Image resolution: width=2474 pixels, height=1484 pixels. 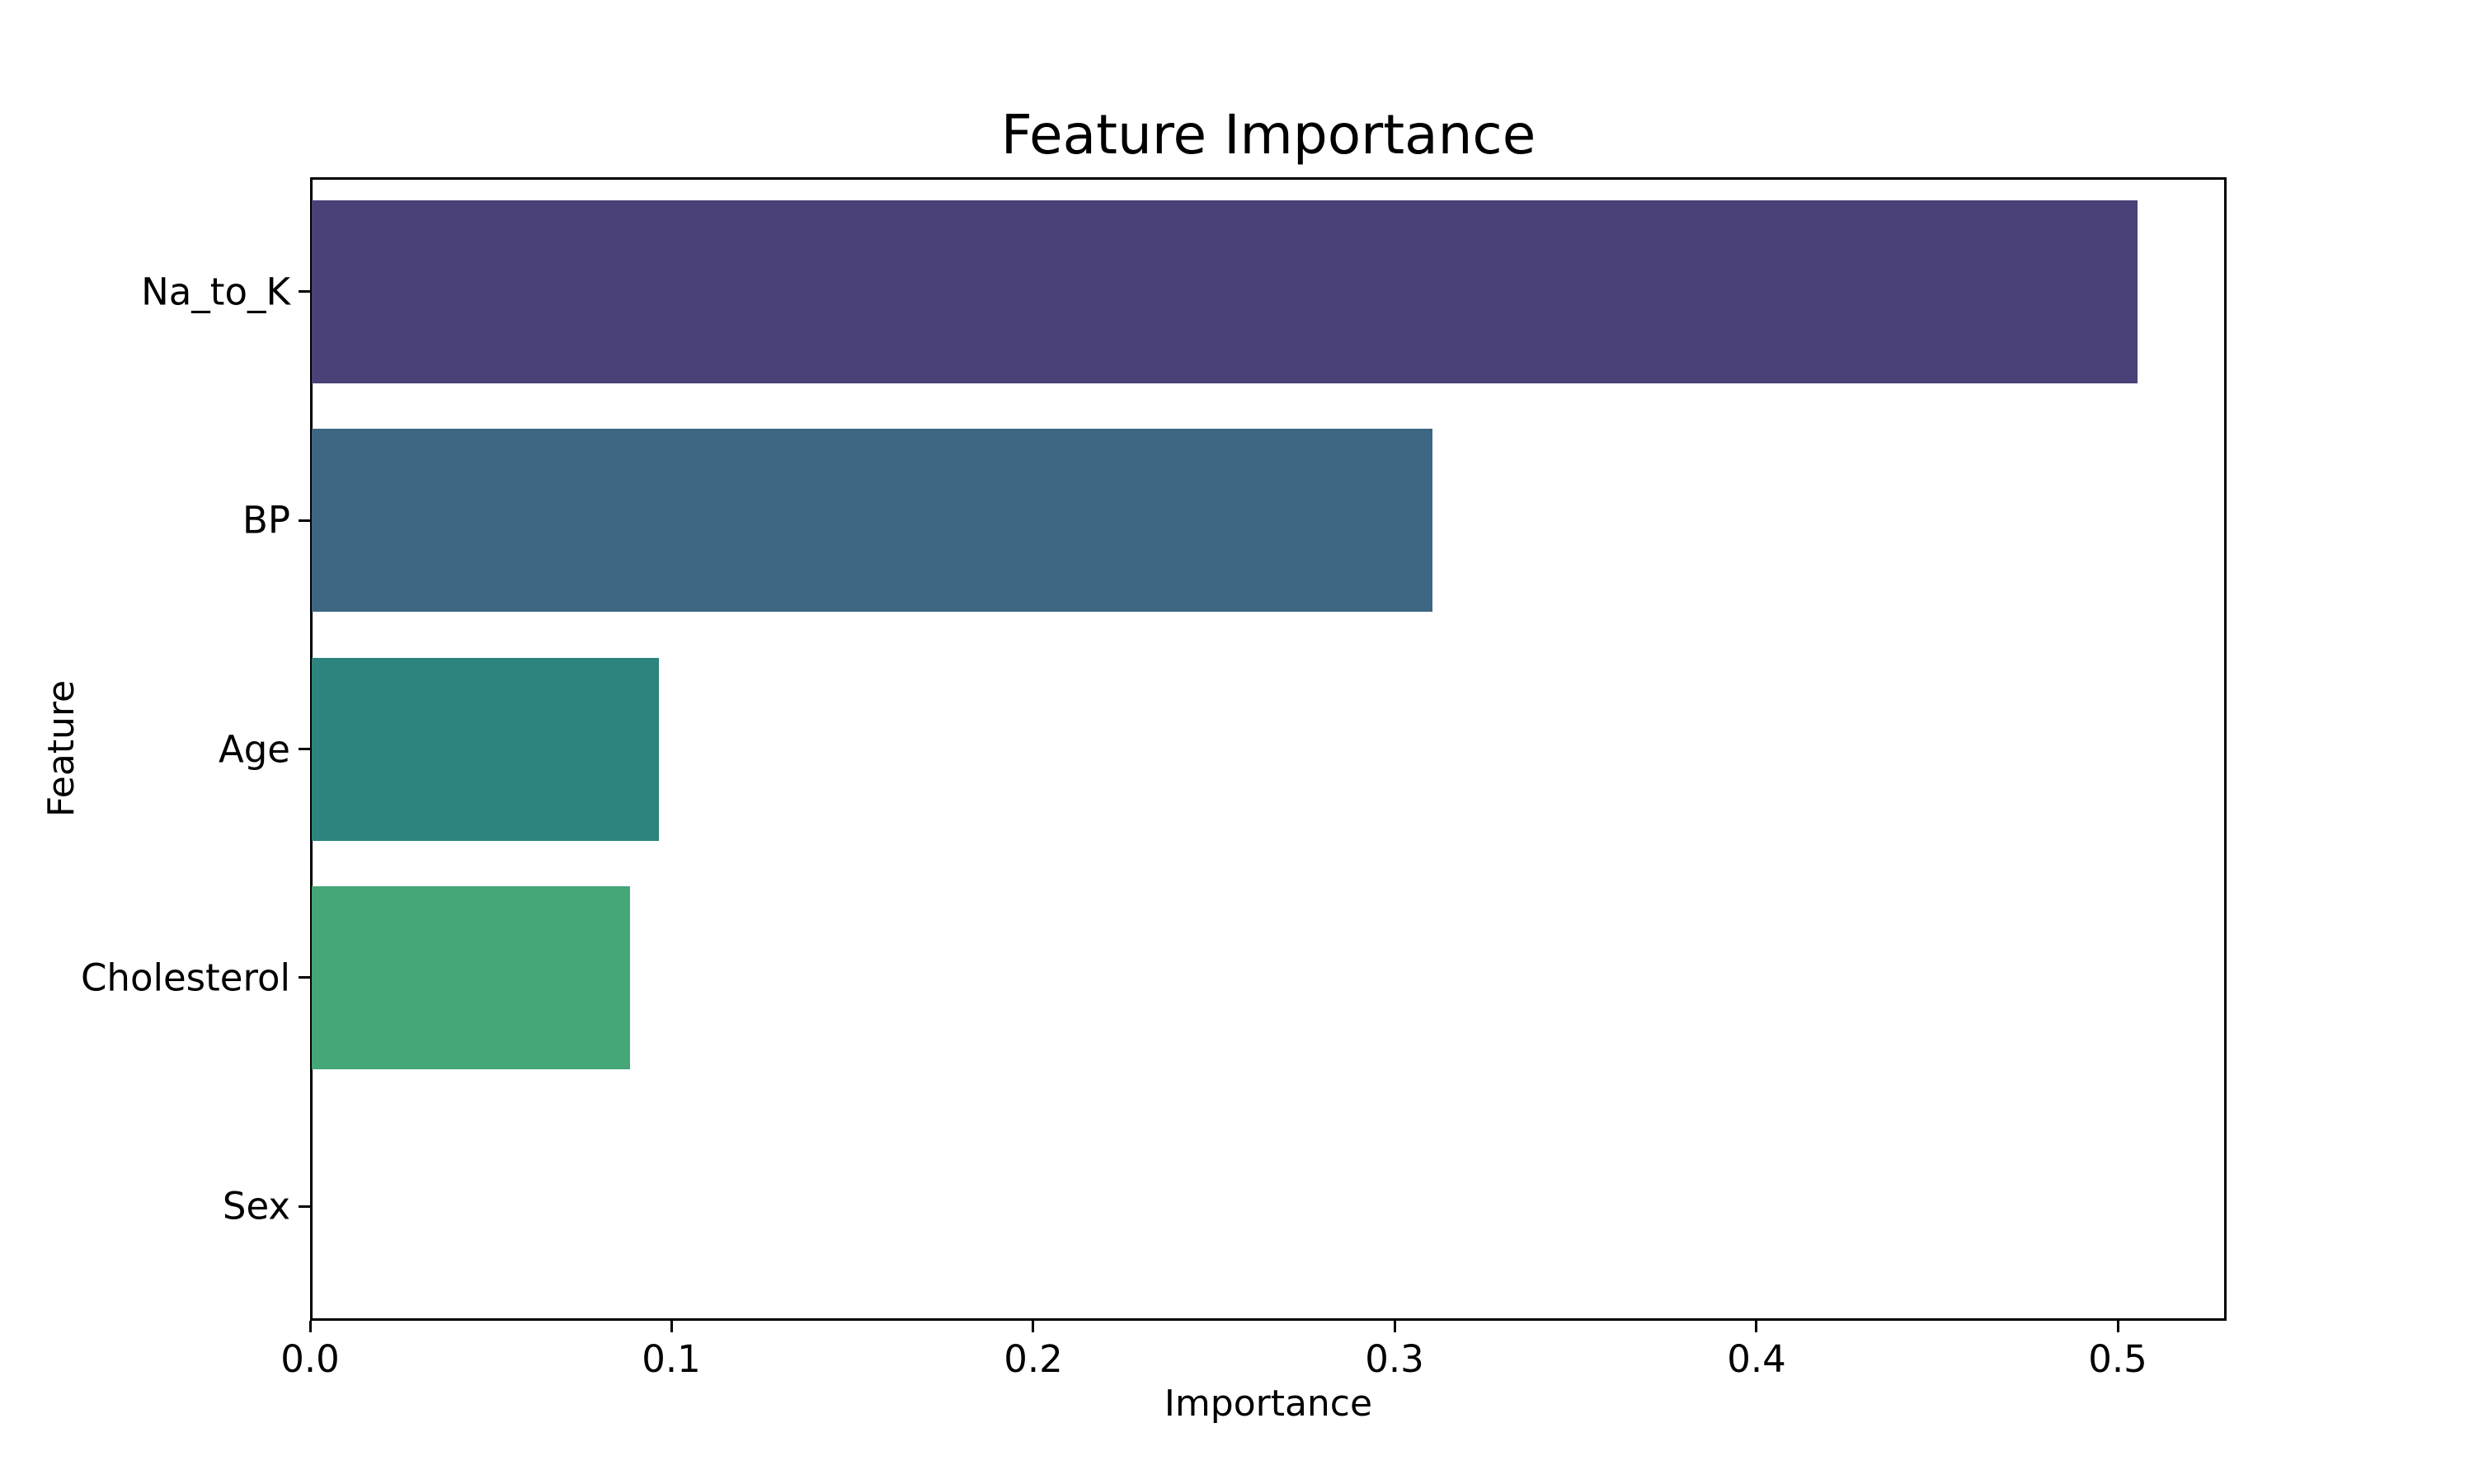 What do you see at coordinates (185, 978) in the screenshot?
I see `y-tick-label: Cholesterol` at bounding box center [185, 978].